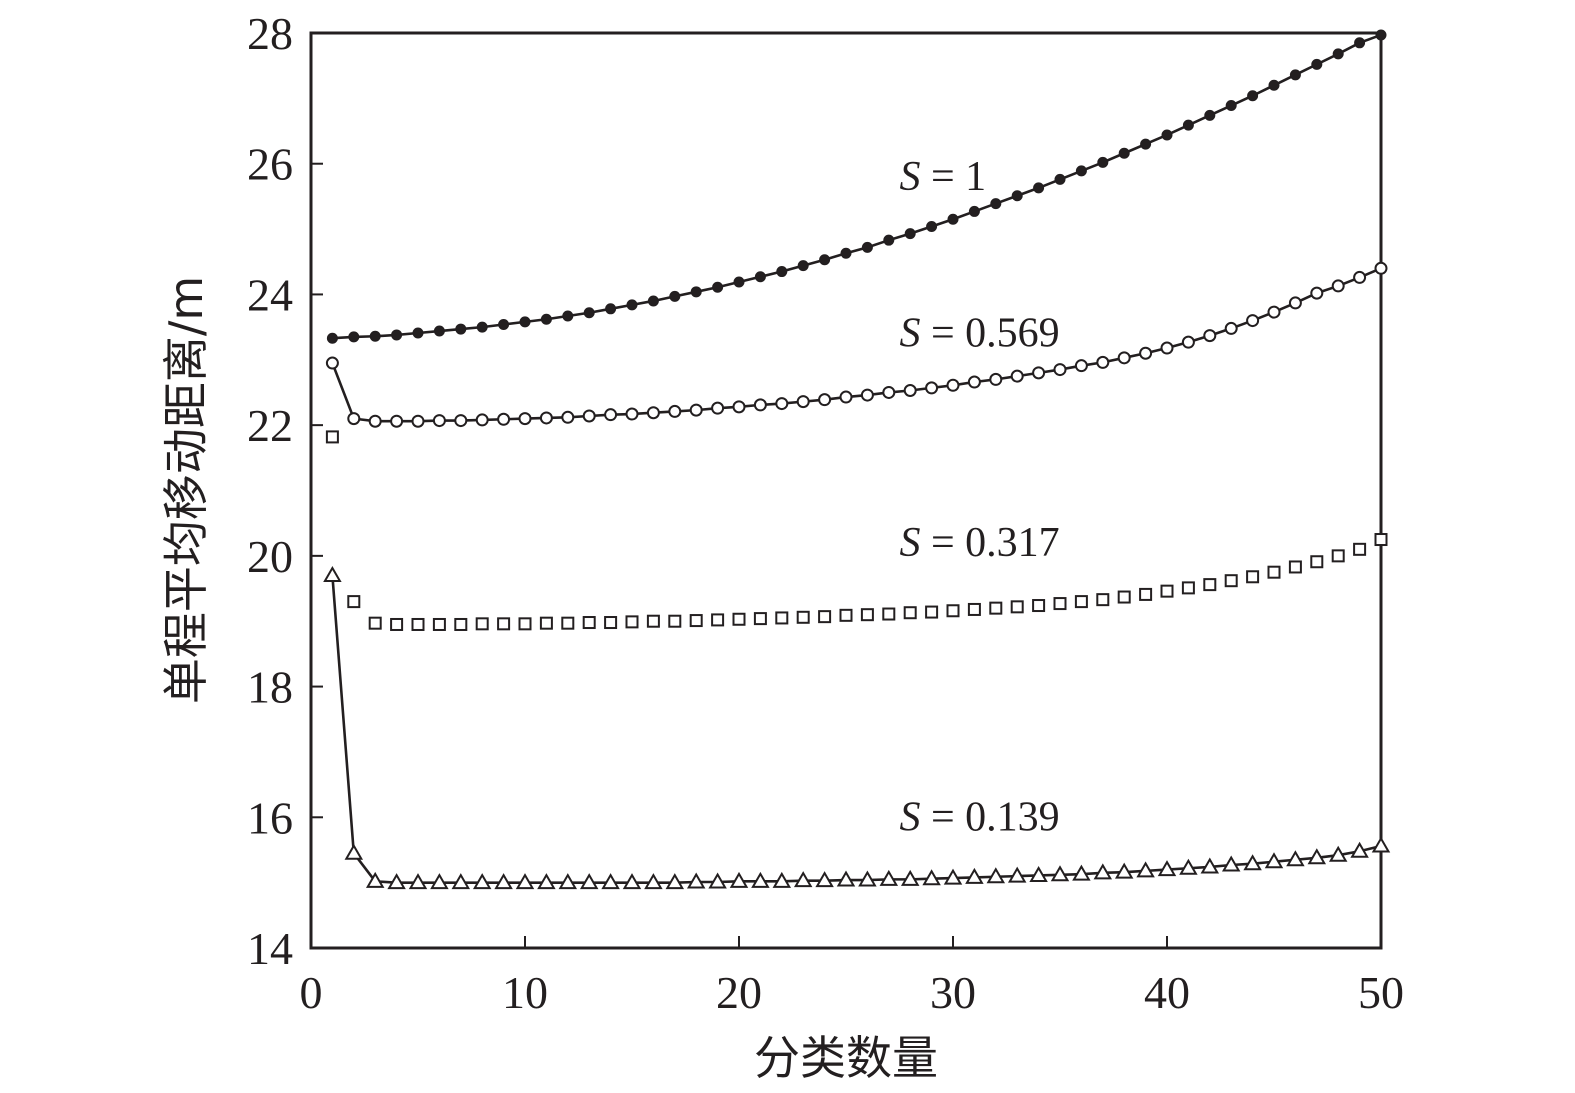  Describe the element at coordinates (846, 1058) in the screenshot. I see `x-axis-title: 分类数量` at that location.